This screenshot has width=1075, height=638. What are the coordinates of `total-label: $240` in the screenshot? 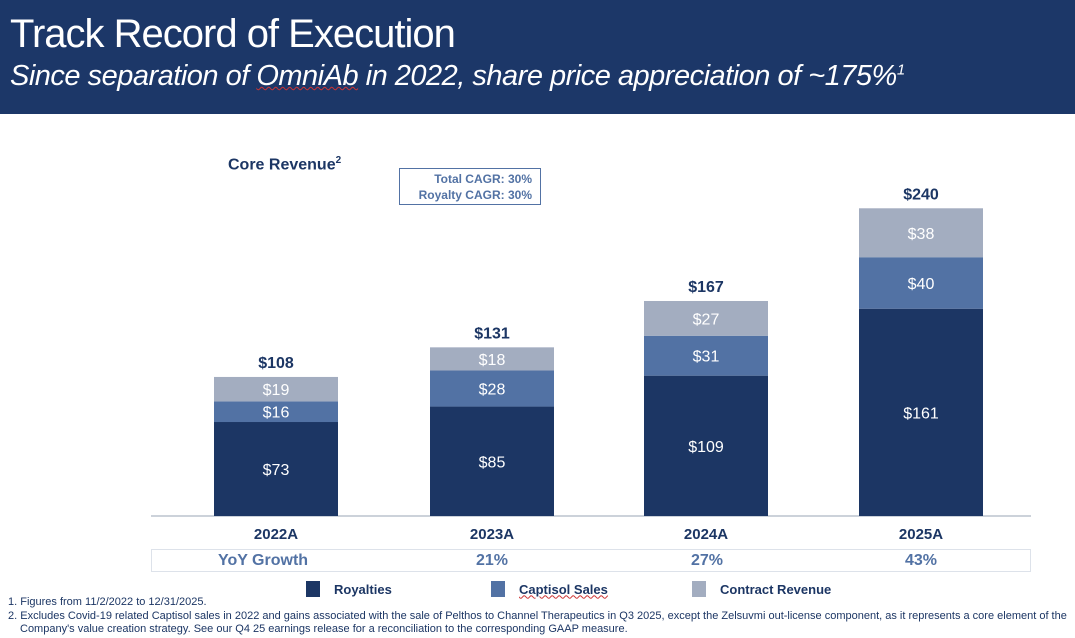 It's located at (921, 194).